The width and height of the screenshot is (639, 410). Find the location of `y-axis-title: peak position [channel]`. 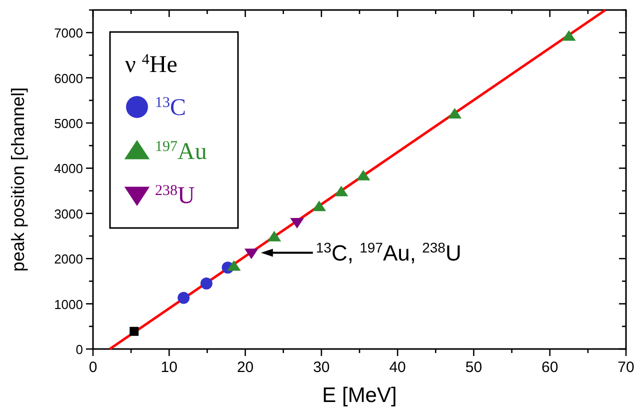

y-axis-title: peak position [channel] is located at coordinates (18, 179).